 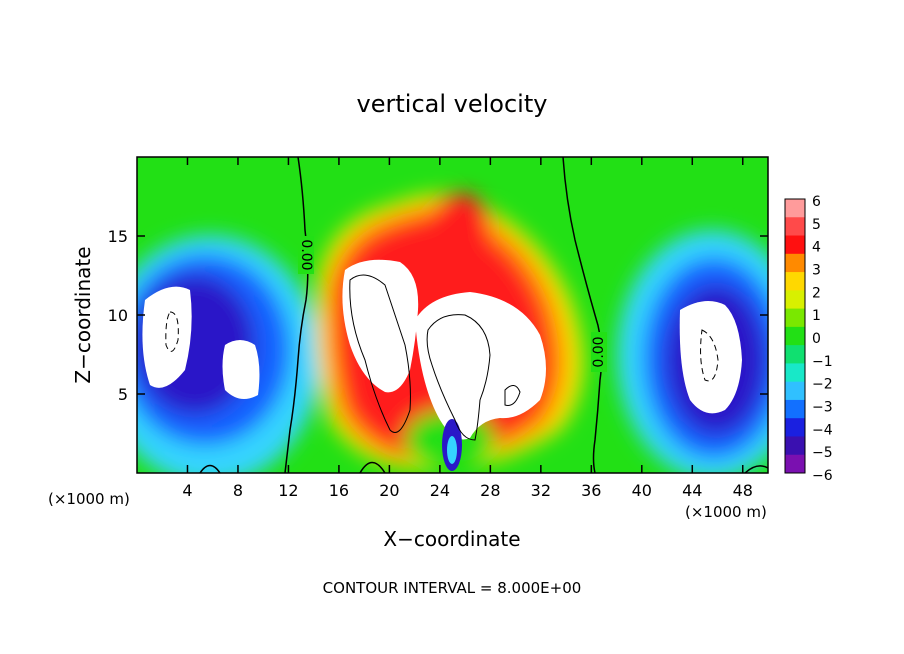 I want to click on x-tick-label: 28, so click(x=490, y=490).